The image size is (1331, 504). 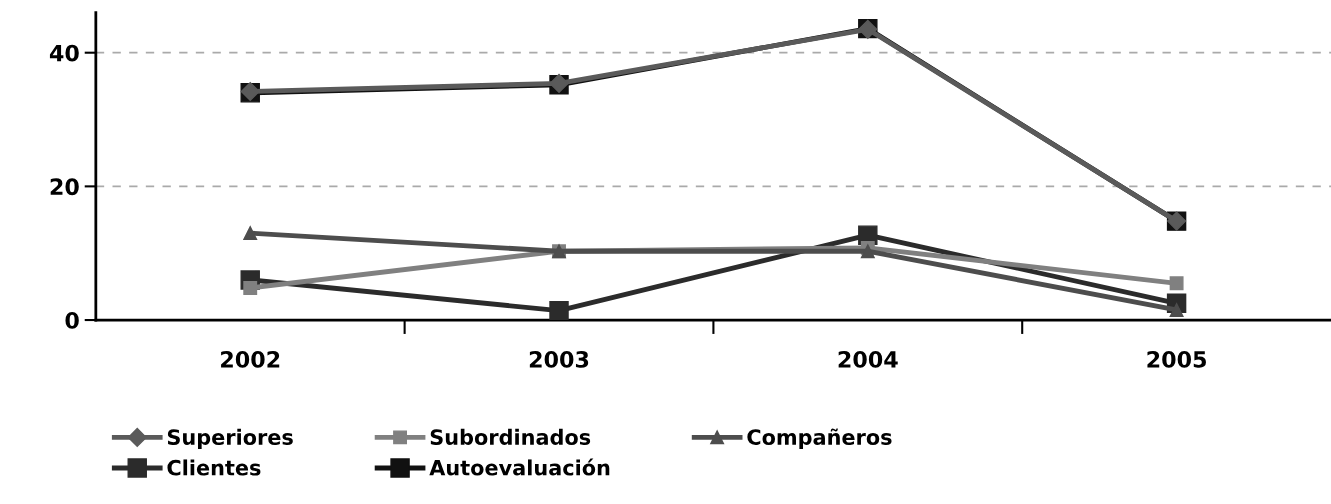 I want to click on x-tick-label: 2003, so click(x=559, y=359).